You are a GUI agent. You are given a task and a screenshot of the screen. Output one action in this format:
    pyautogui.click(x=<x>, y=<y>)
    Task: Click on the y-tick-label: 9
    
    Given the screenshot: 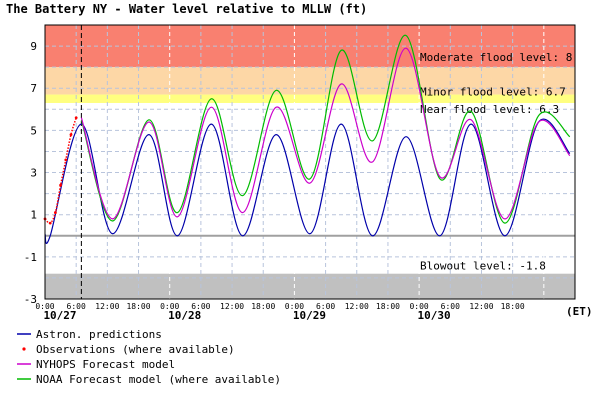 What is the action you would take?
    pyautogui.click(x=33, y=46)
    